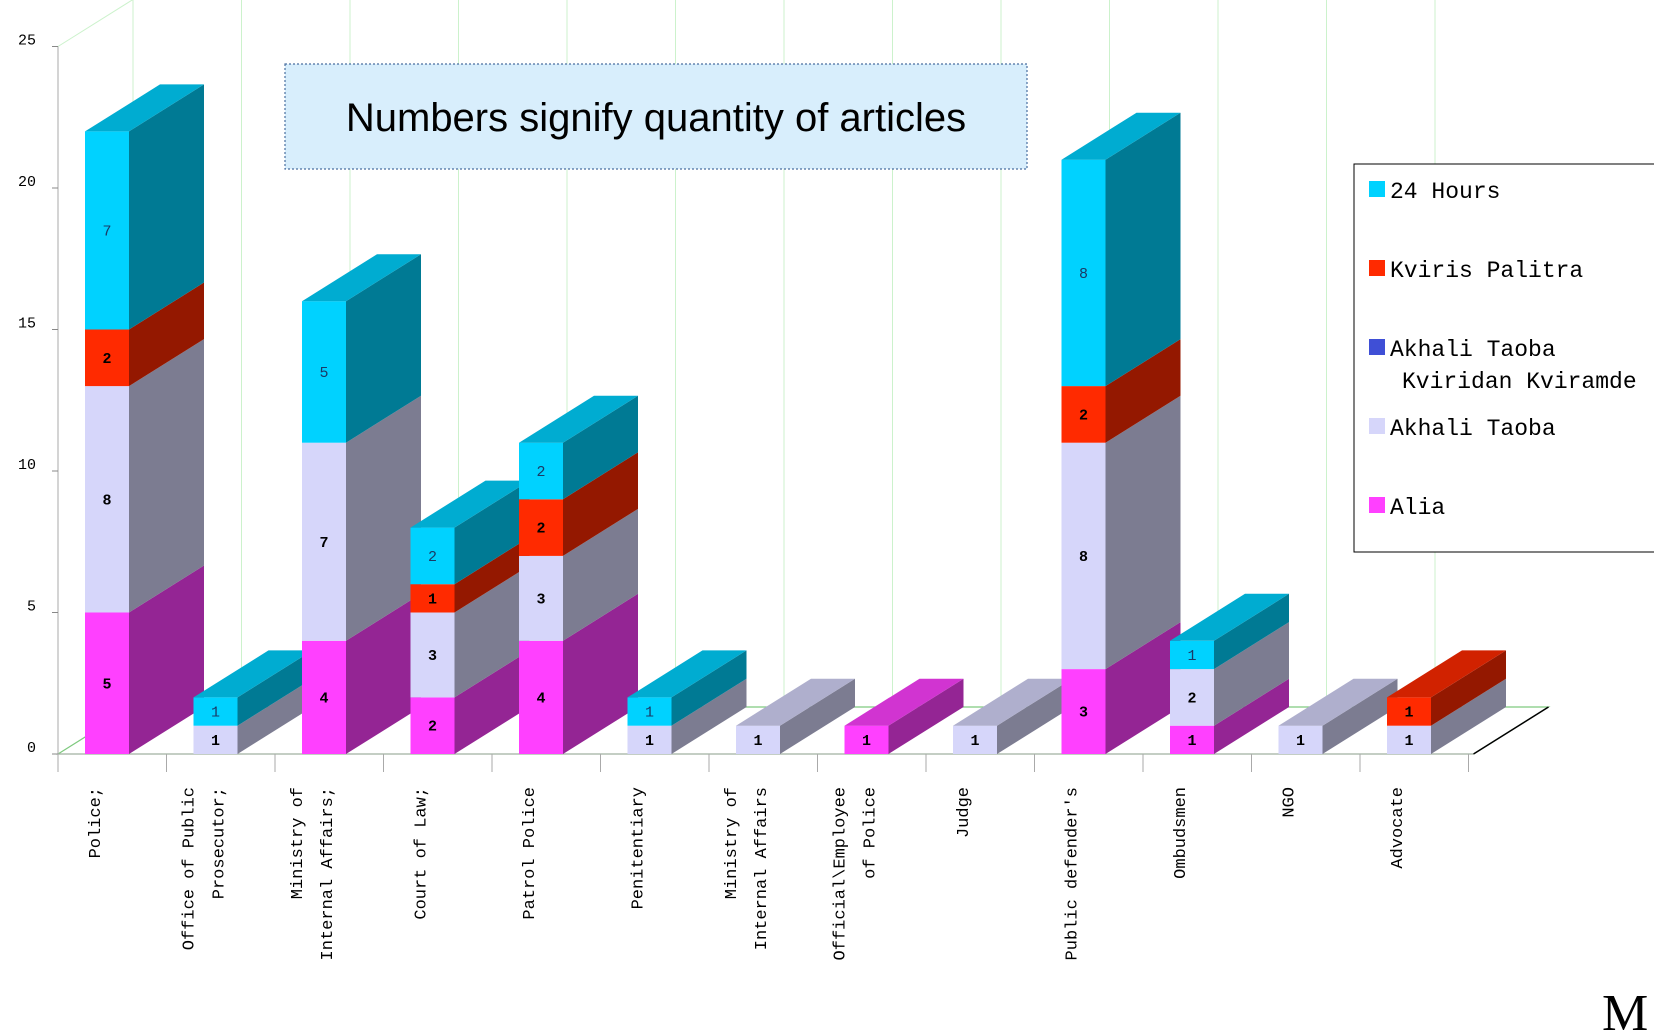 This screenshot has width=1654, height=1032. I want to click on x-category-label: Penitentiary, so click(639, 848).